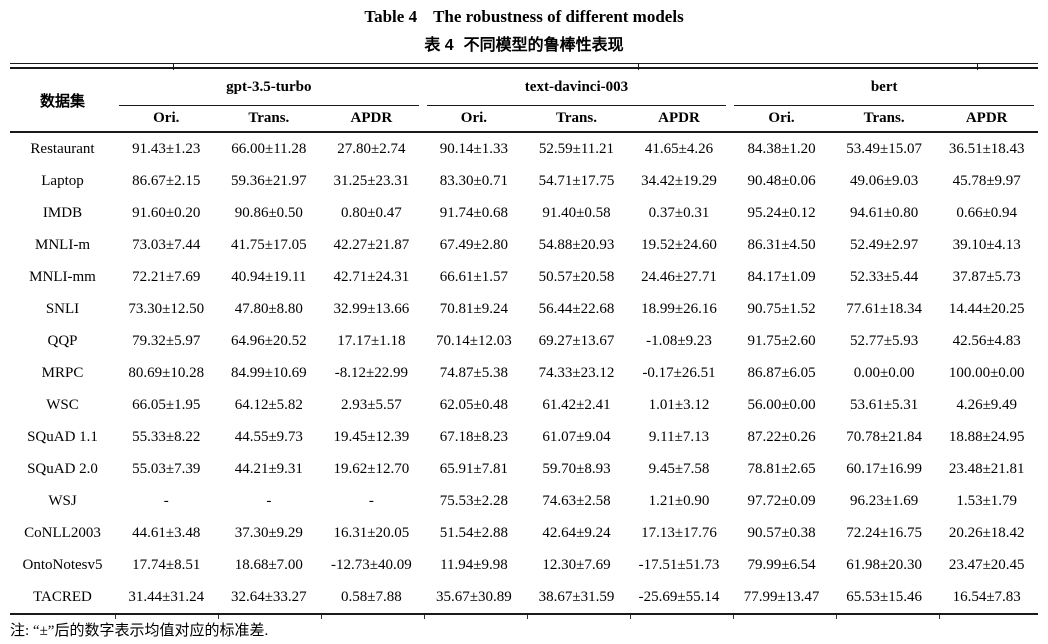  Describe the element at coordinates (576, 180) in the screenshot. I see `table-cell: 54.71±17.75` at that location.